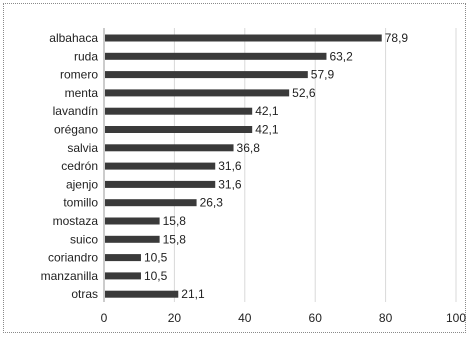 The image size is (472, 338). Describe the element at coordinates (316, 318) in the screenshot. I see `x-tick-label-60: 60` at that location.